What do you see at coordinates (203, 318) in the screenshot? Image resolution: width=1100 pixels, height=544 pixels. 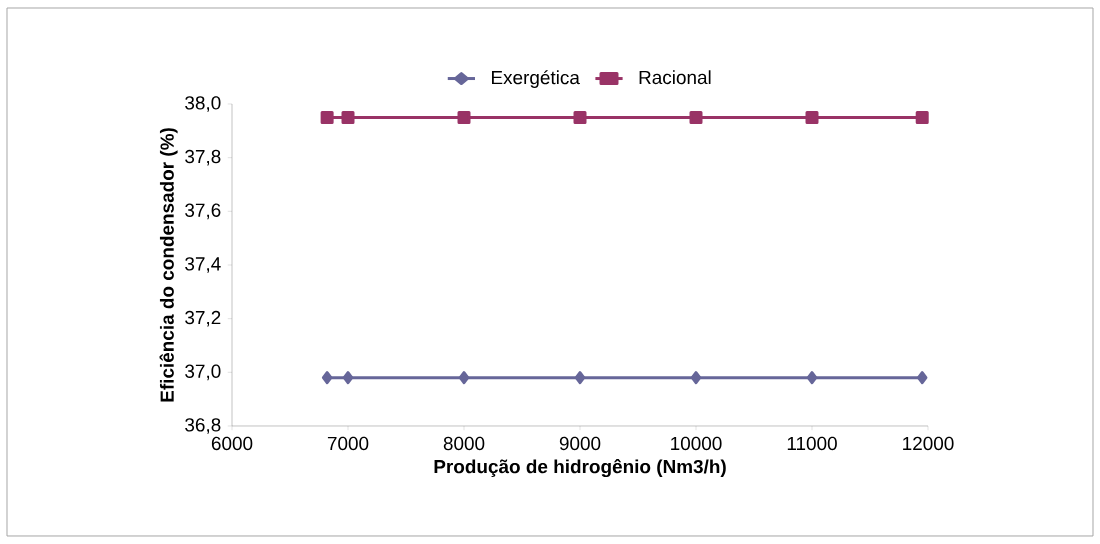 I see `y-tick-label: 37,2` at bounding box center [203, 318].